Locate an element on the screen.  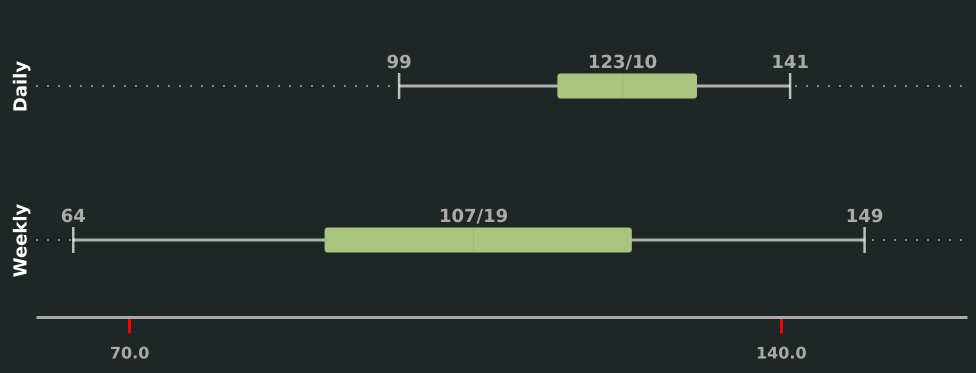
y-tick-label: Weekly is located at coordinates (21, 240).